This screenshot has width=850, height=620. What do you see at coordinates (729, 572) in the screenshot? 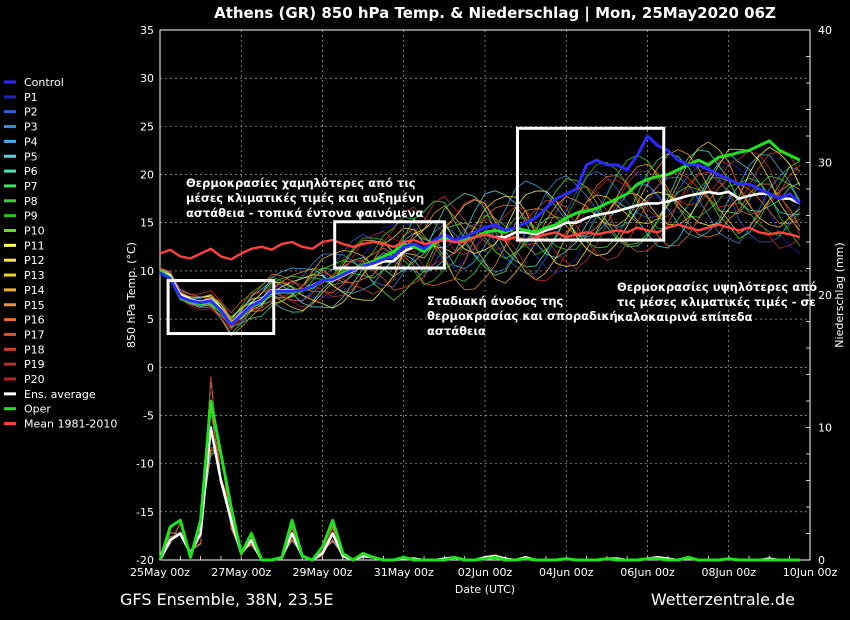
I see `x-tick-label: 08Jun 00z` at bounding box center [729, 572].